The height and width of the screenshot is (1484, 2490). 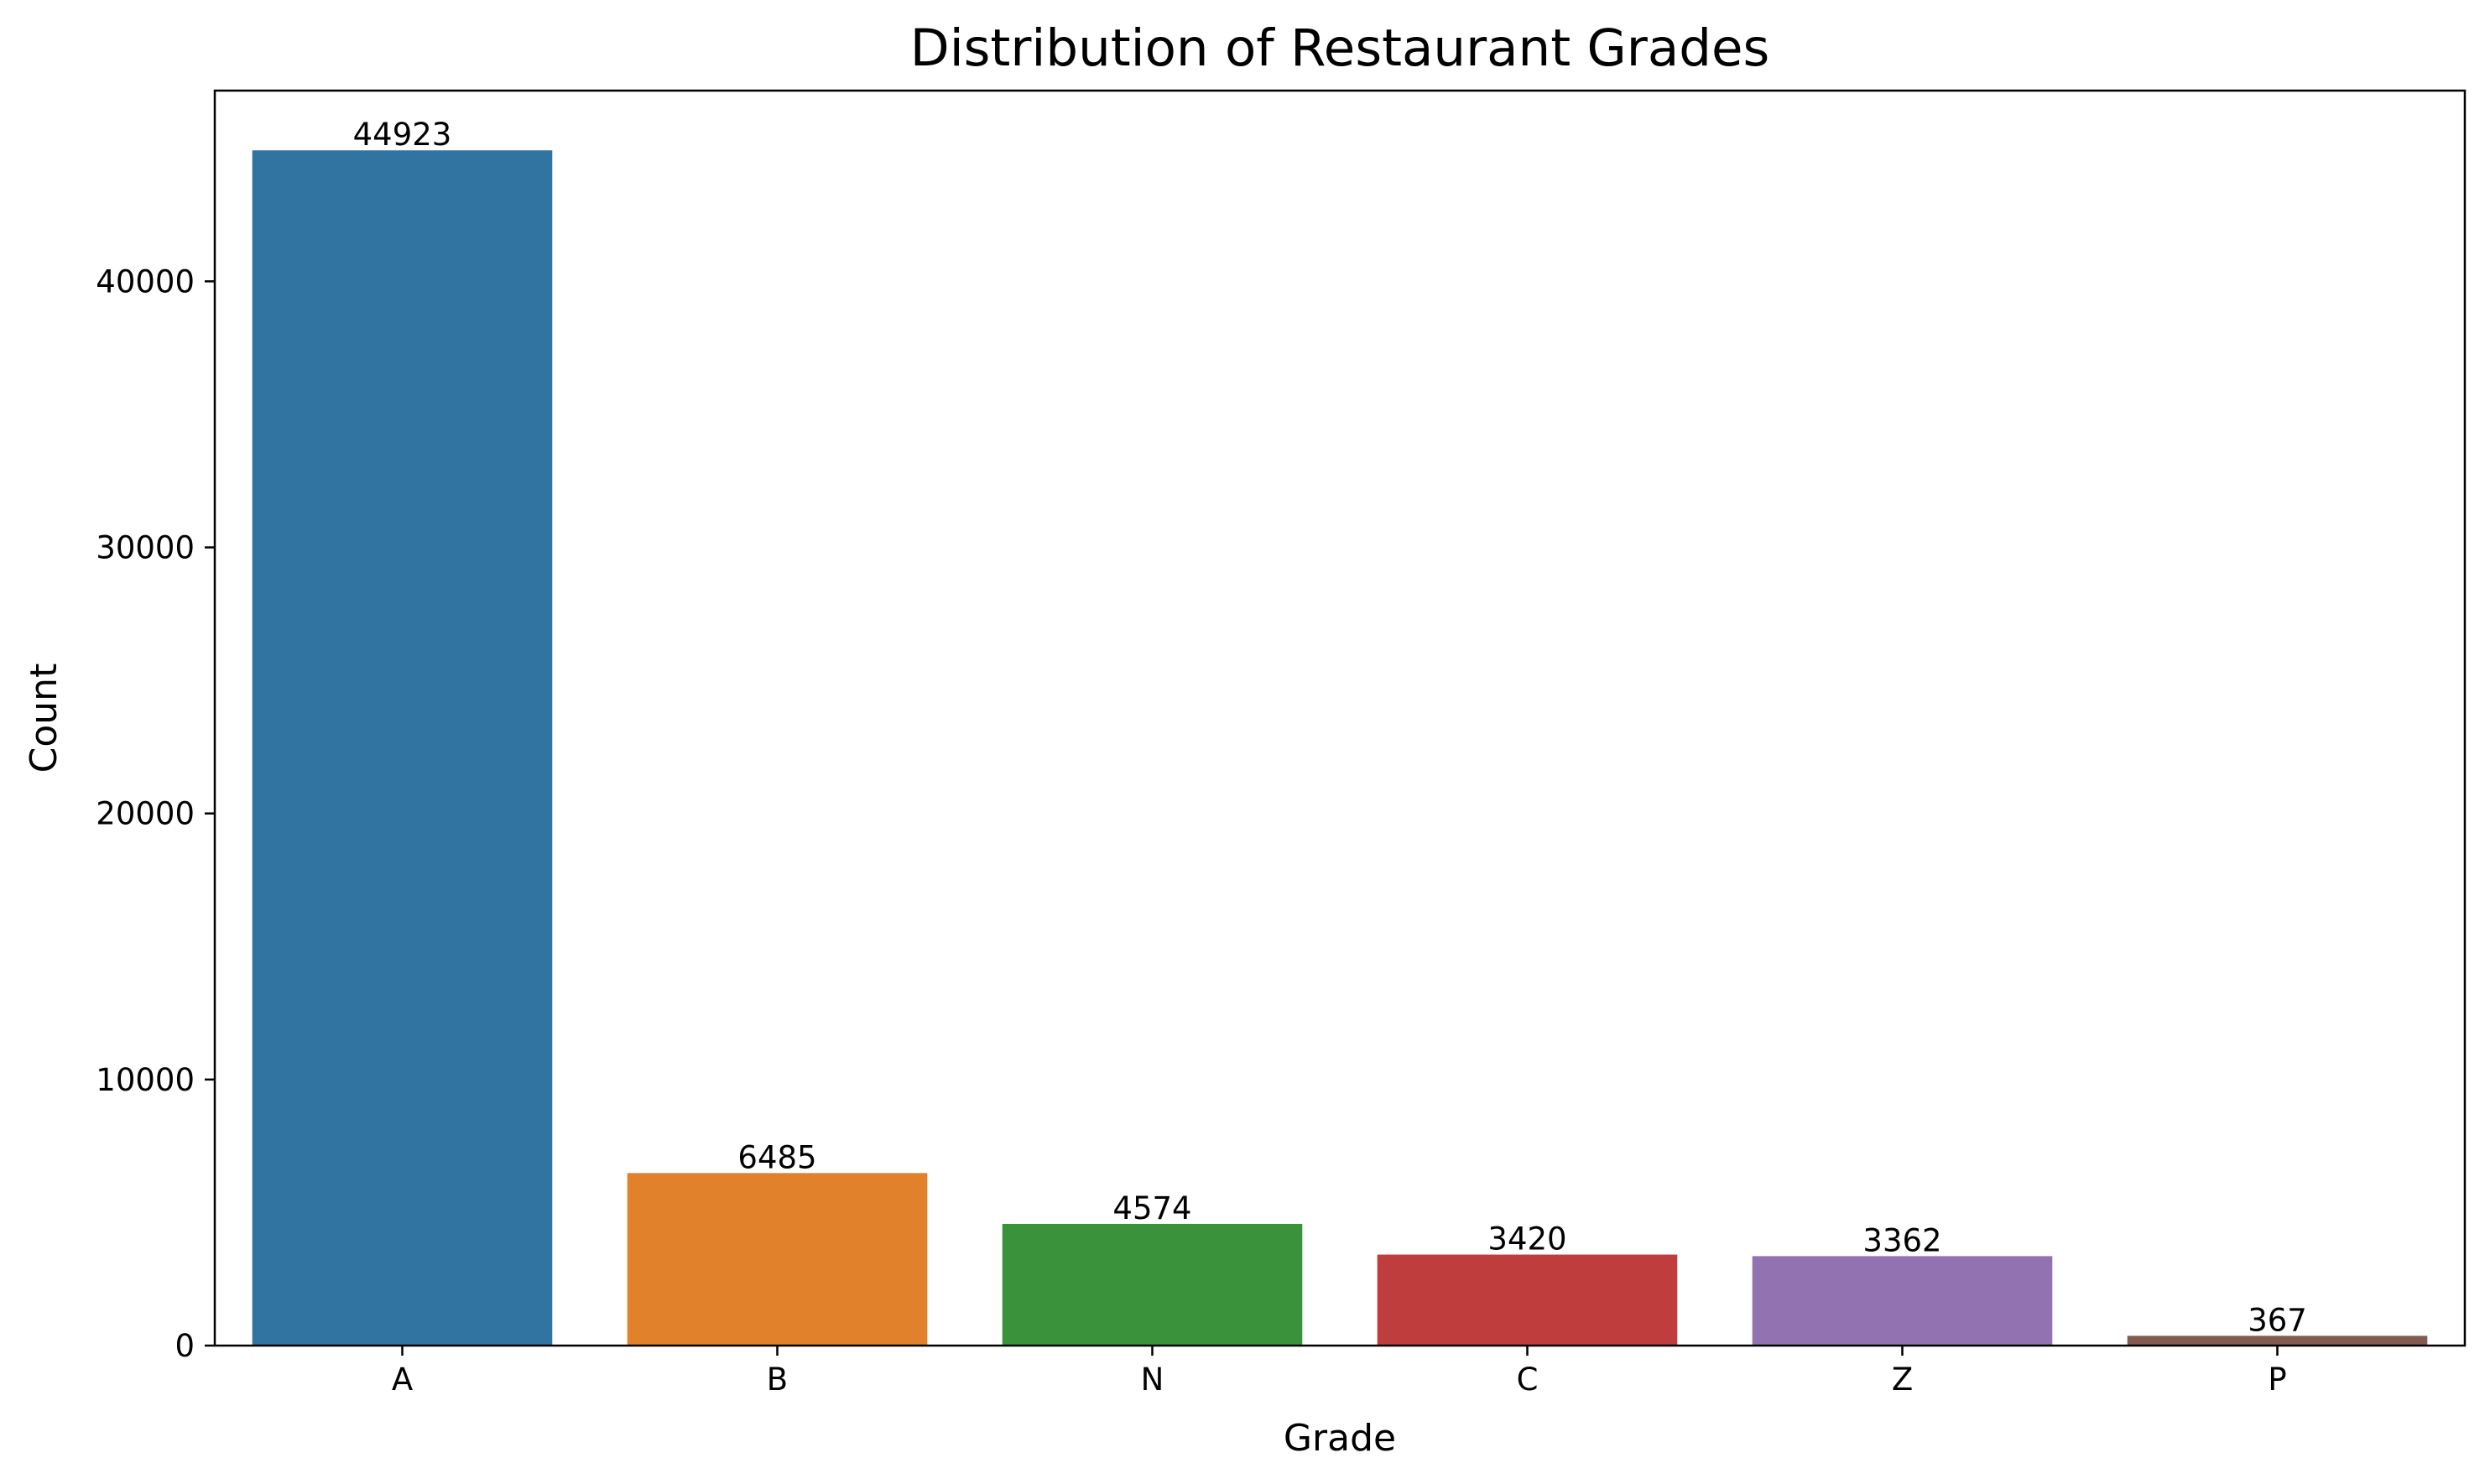 What do you see at coordinates (1527, 1300) in the screenshot?
I see `bar-C` at bounding box center [1527, 1300].